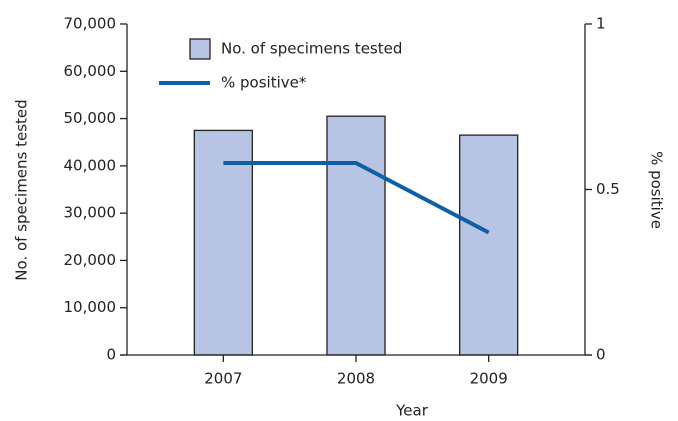 The image size is (678, 421). I want to click on line-series, so click(356, 198).